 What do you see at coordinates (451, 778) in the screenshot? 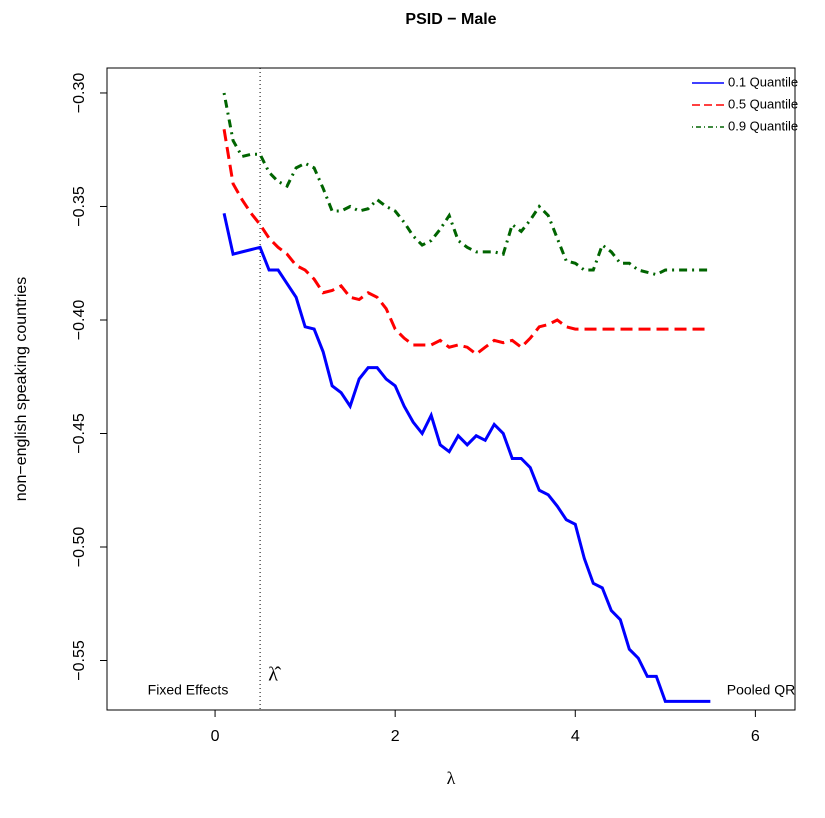
I see `x-axis-label: λ` at bounding box center [451, 778].